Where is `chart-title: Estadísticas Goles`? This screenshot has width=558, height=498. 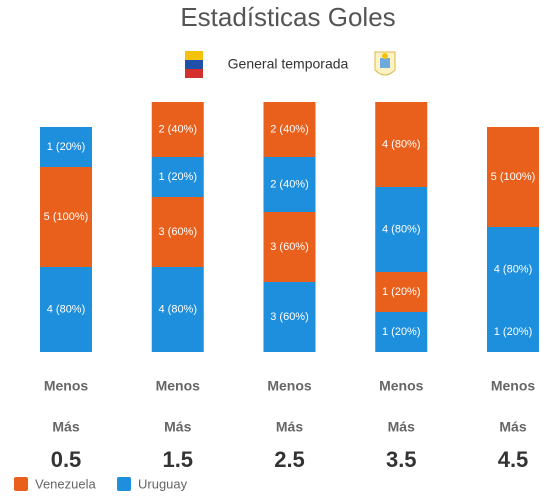 chart-title: Estadísticas Goles is located at coordinates (287, 17).